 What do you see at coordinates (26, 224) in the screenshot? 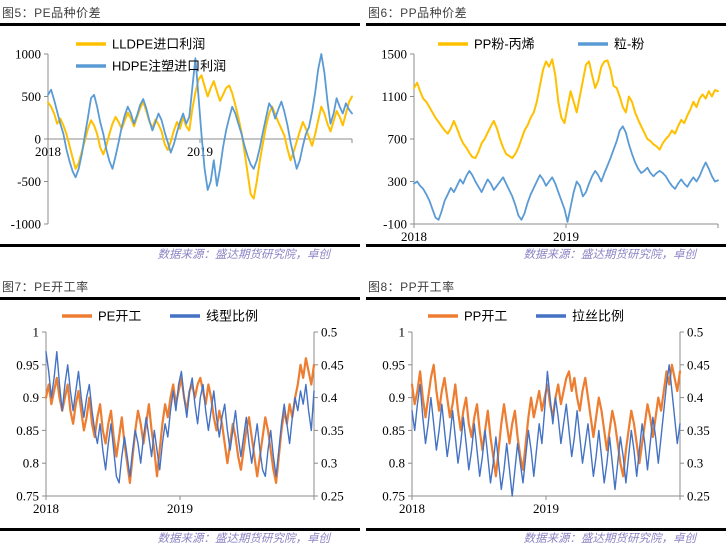
I see `y-axis-tick-label: -1000` at bounding box center [26, 224].